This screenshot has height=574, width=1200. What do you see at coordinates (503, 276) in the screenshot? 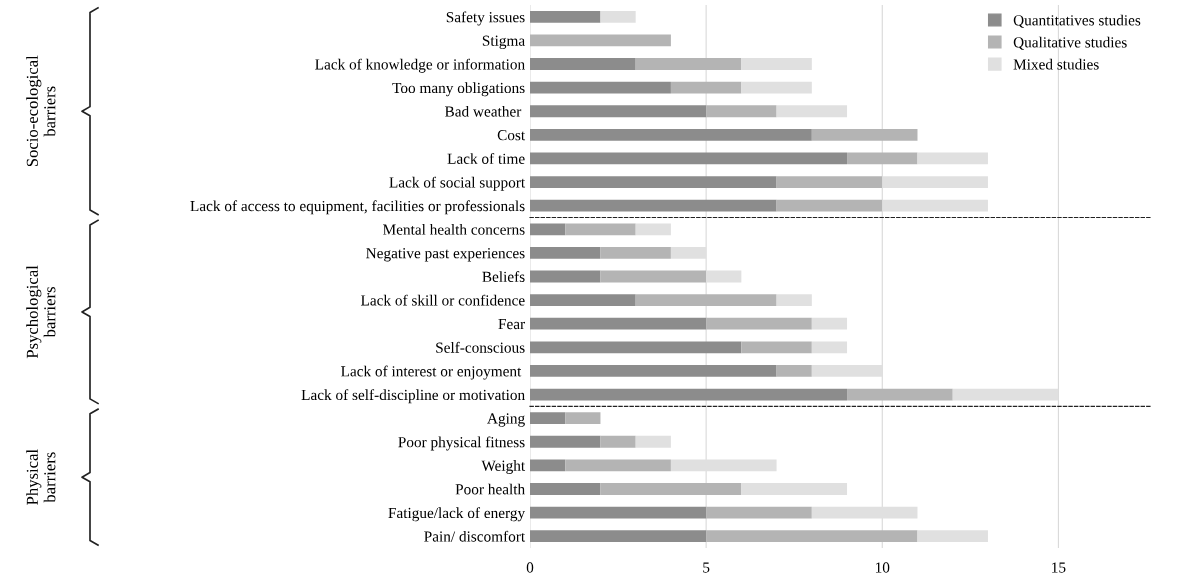
I see `y-tick-label: Beliefs` at bounding box center [503, 276].